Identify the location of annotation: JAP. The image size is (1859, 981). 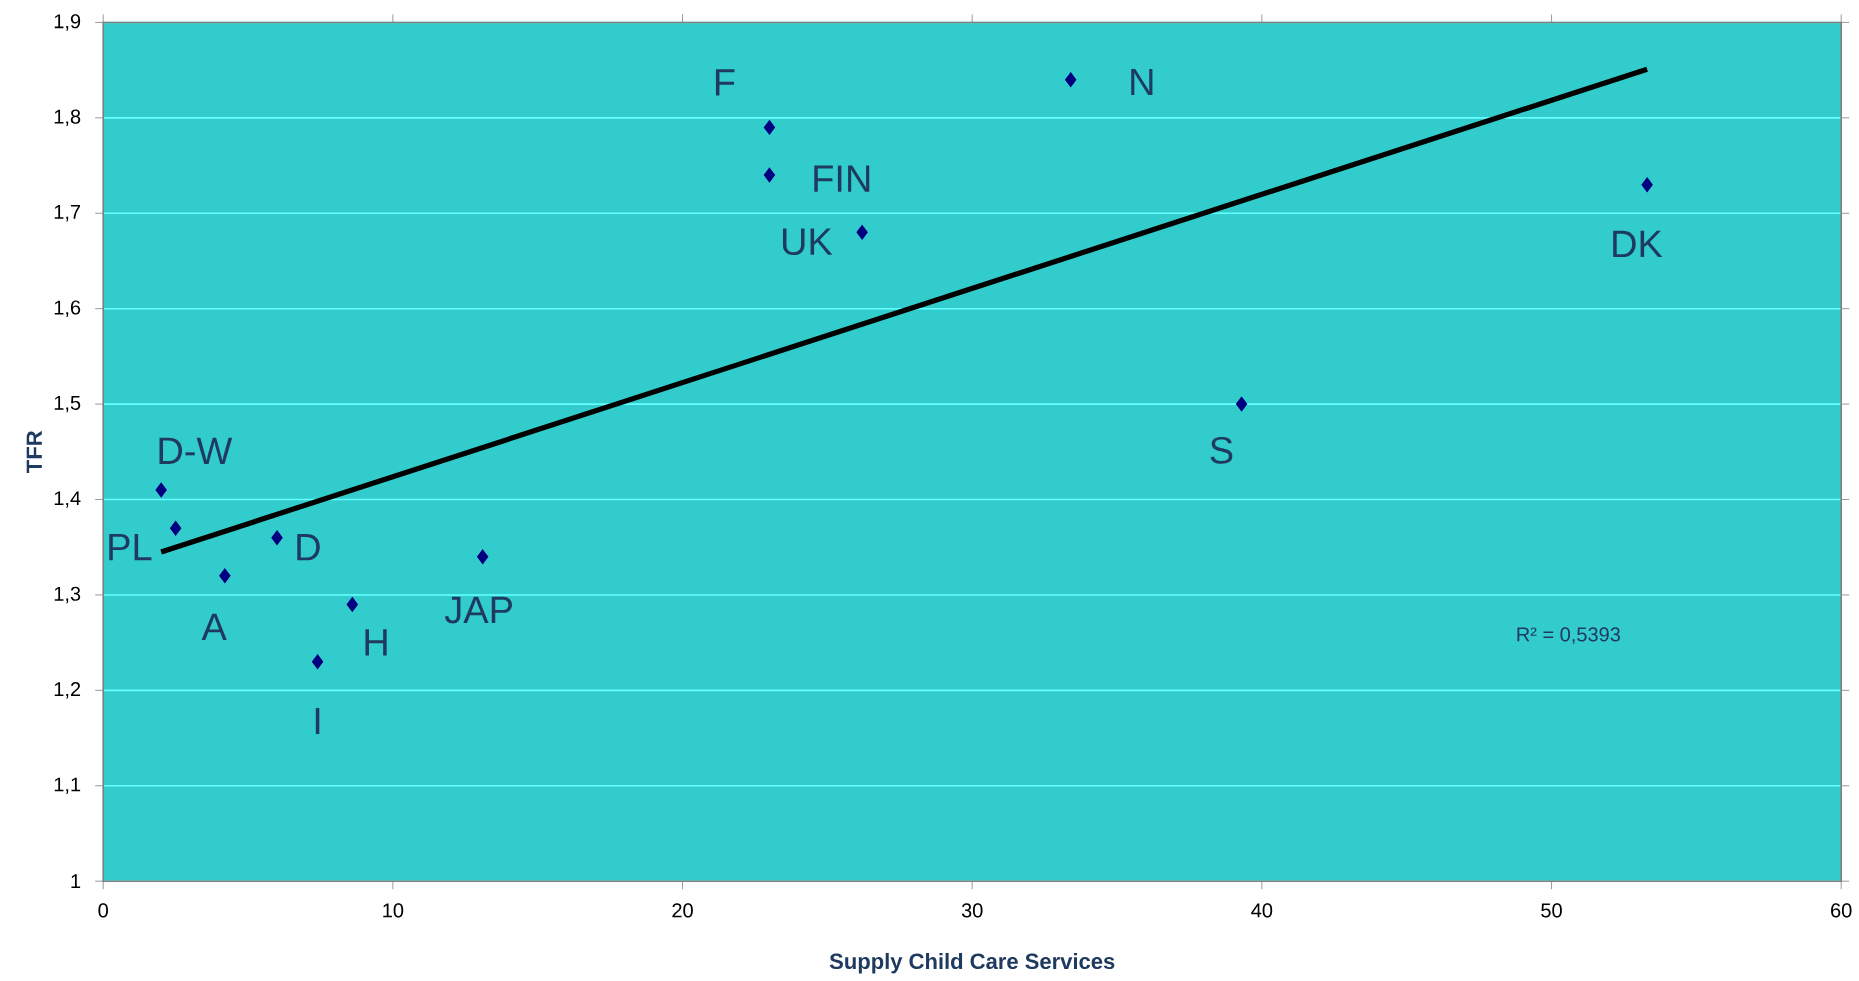
(478, 610).